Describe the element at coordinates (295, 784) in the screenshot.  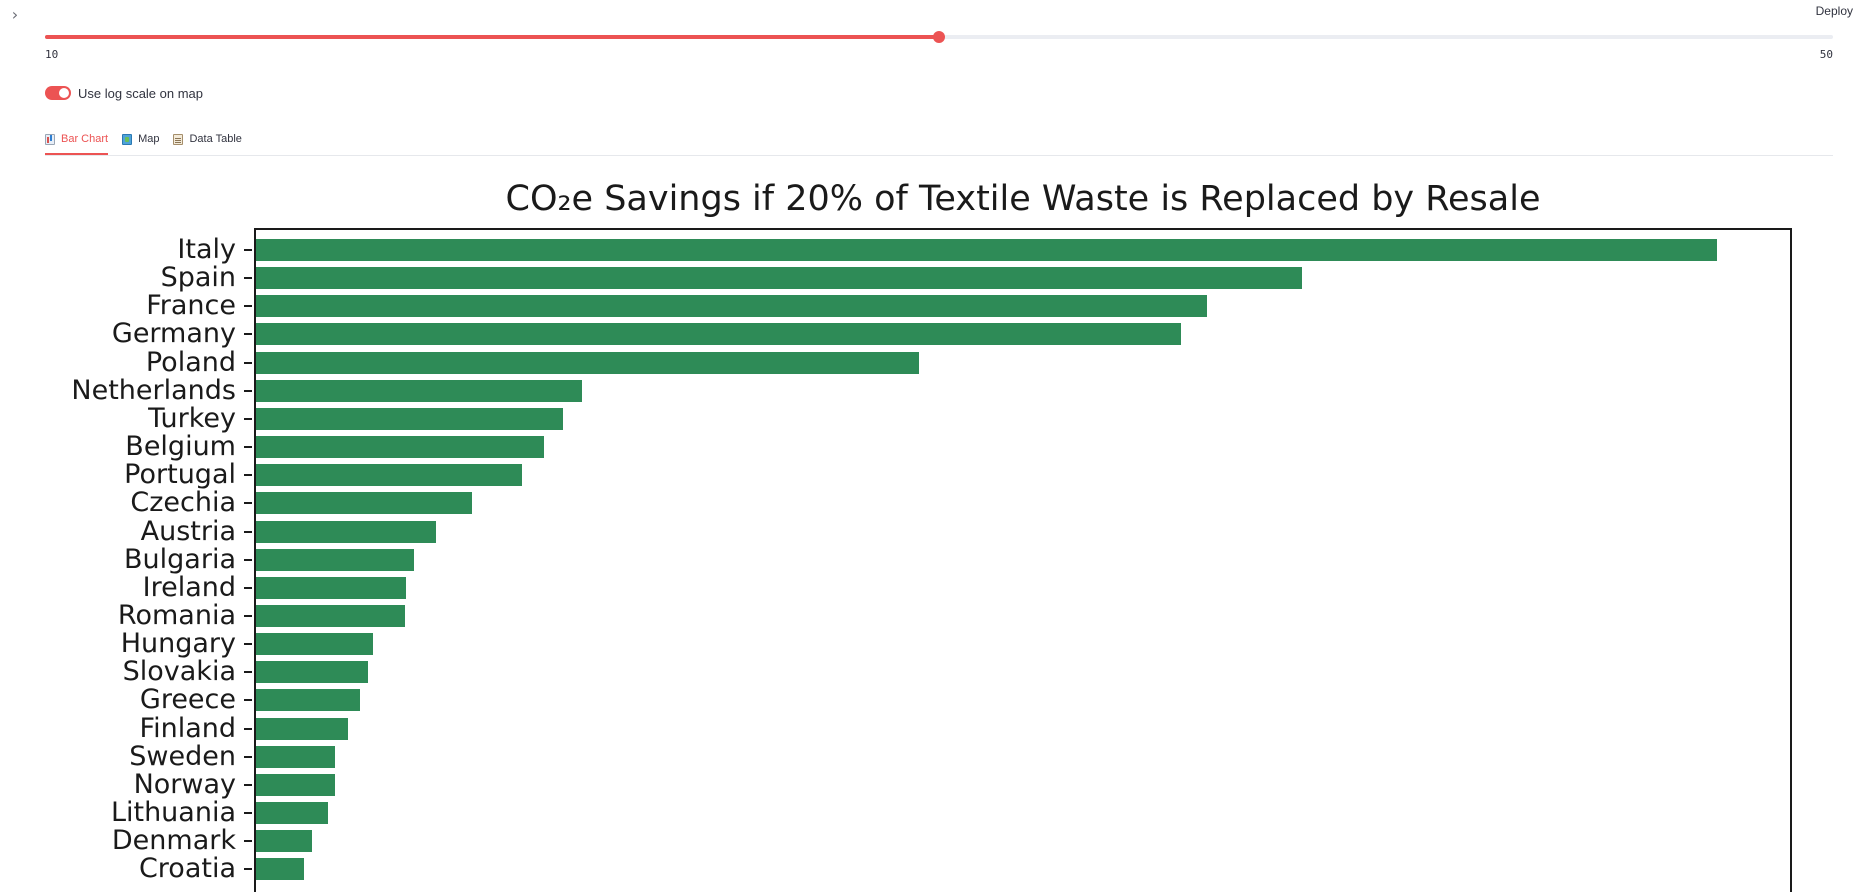
I see `bar-norway` at that location.